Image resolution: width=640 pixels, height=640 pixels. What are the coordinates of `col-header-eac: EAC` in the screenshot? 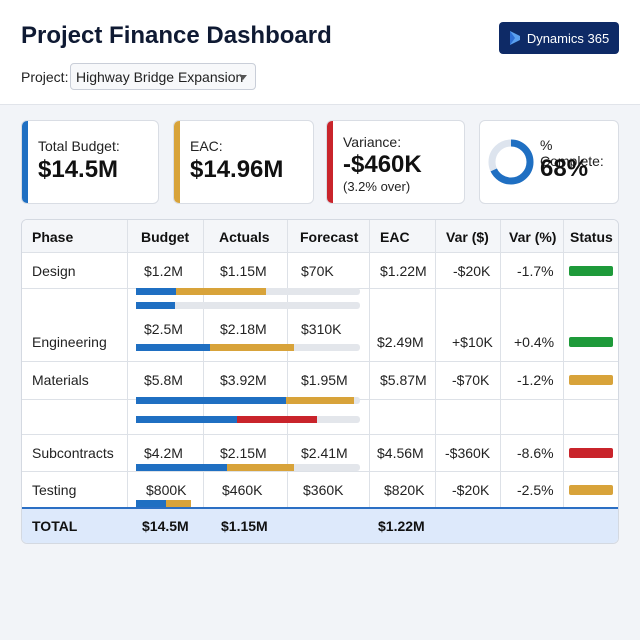 It's located at (395, 237).